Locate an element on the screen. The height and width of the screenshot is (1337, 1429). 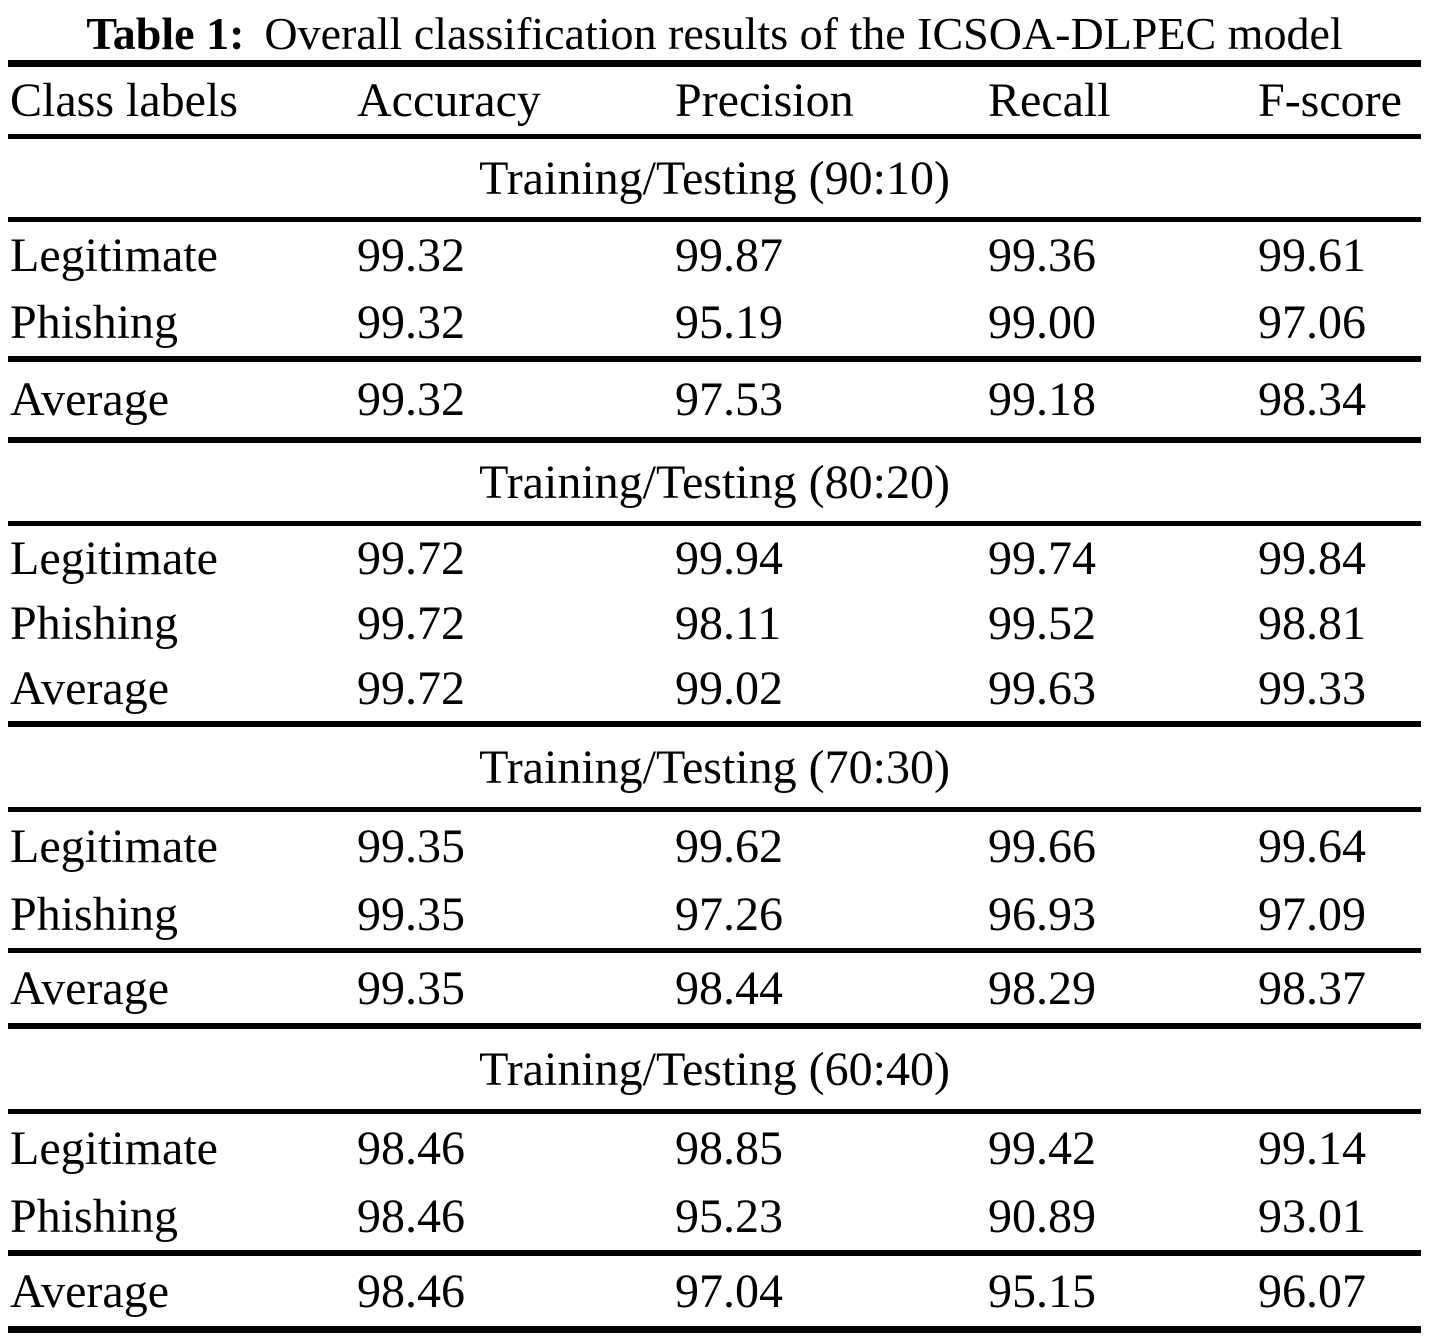
cell-recall: 99.00 is located at coordinates (1042, 322).